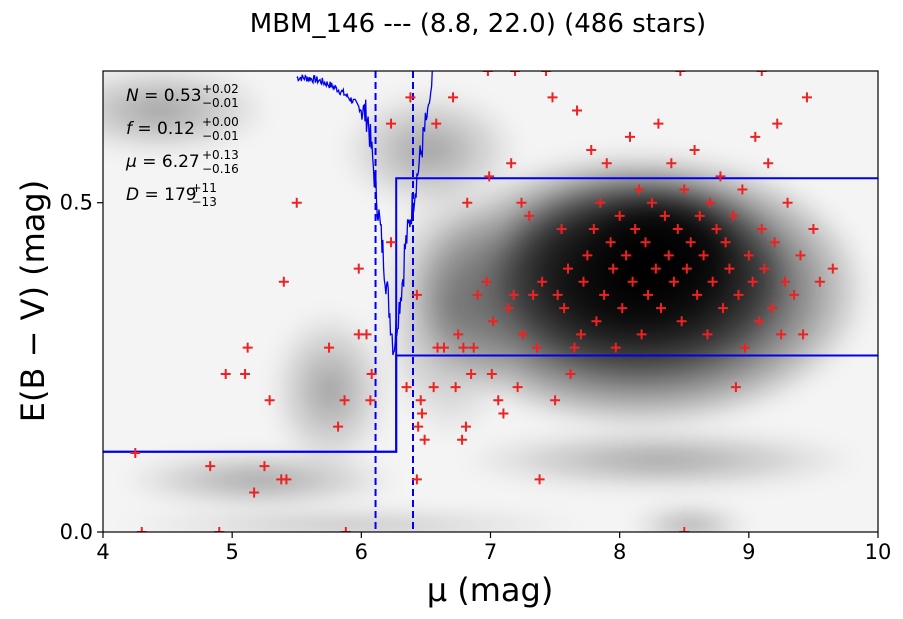 This screenshot has width=903, height=619. I want to click on x-tick-label: 9, so click(748, 552).